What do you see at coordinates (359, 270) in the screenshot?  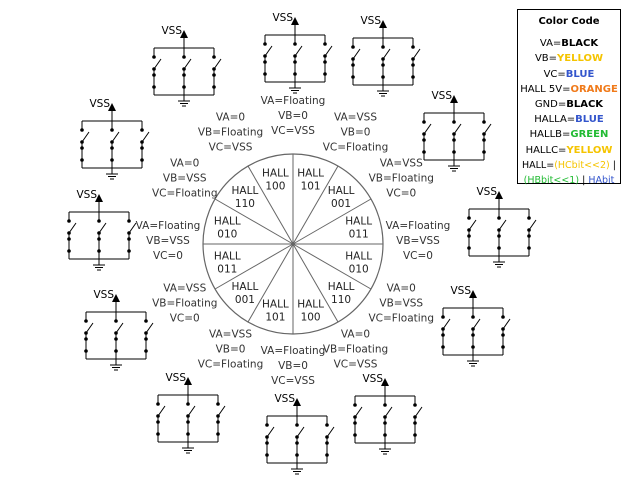 I see `hall-code: 010` at bounding box center [359, 270].